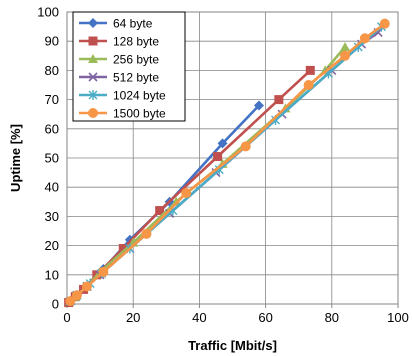  What do you see at coordinates (332, 317) in the screenshot?
I see `x-tick-label: 80` at bounding box center [332, 317].